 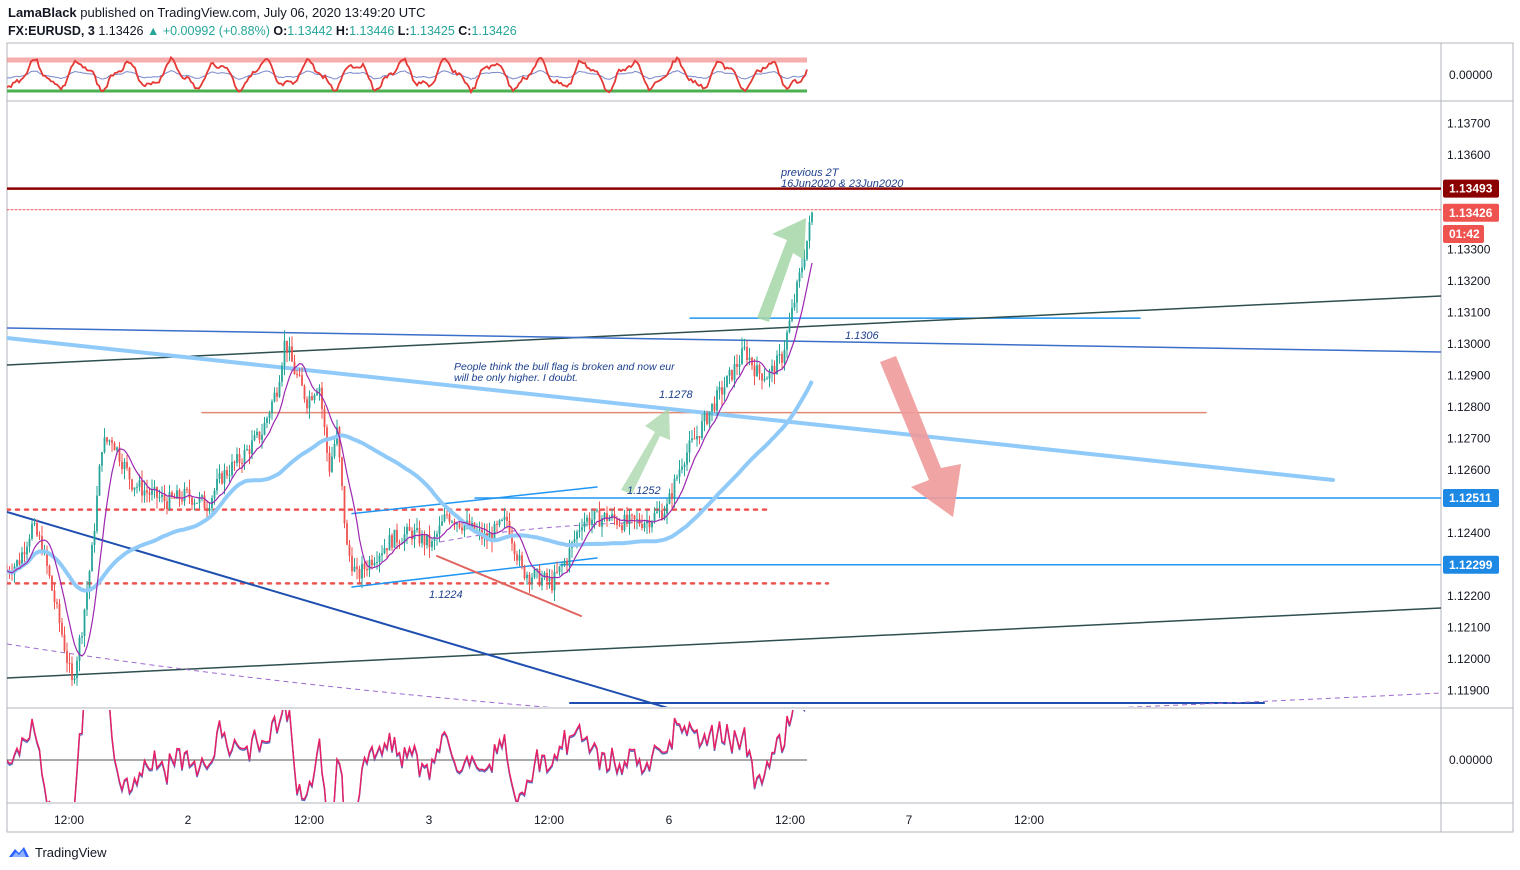 I want to click on long-trendline-upper, so click(x=724, y=330).